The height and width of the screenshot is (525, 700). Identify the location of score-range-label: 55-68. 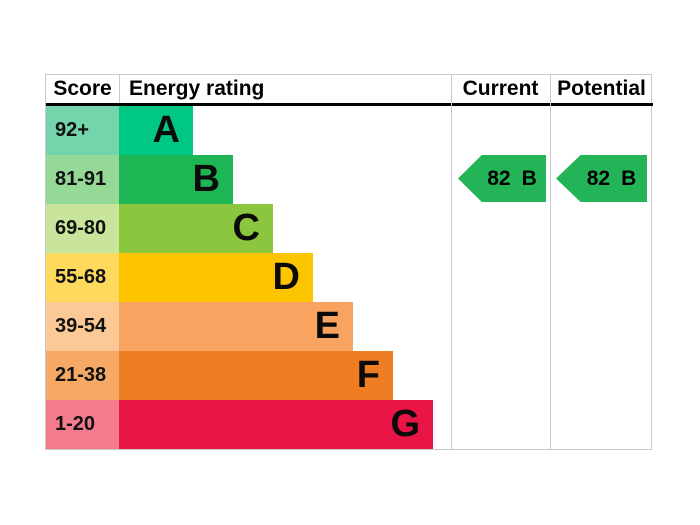
(82, 277).